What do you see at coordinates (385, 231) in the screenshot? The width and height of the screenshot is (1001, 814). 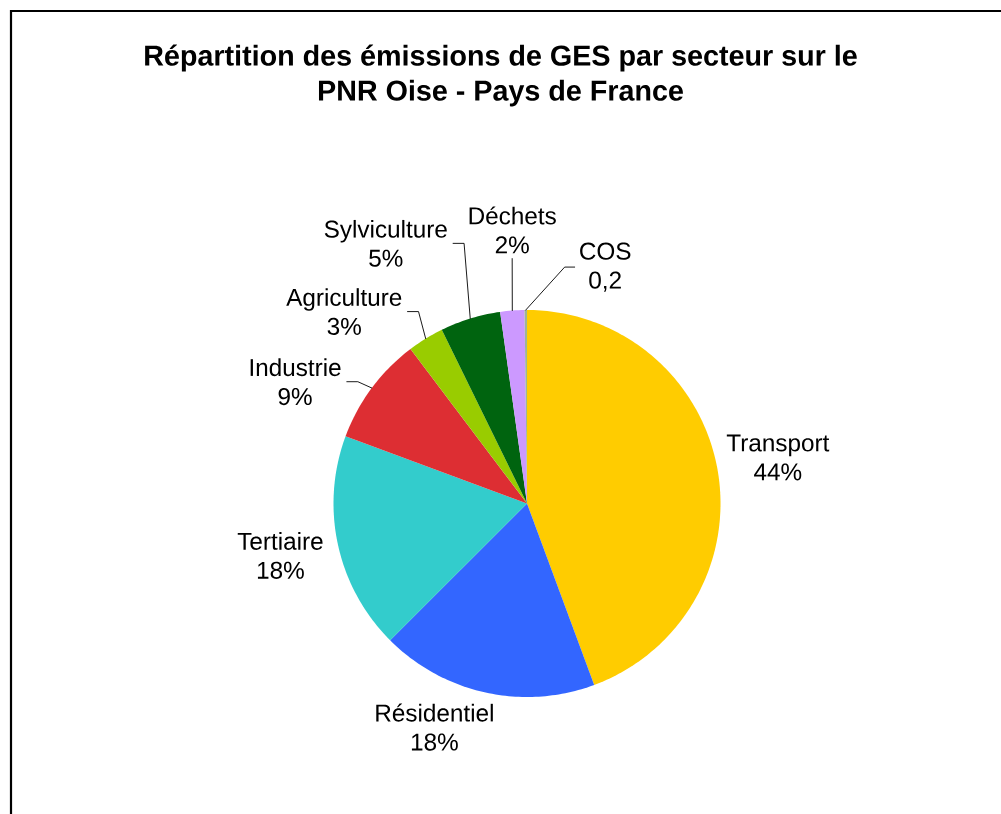 I see `slice-label: Sylviculture` at bounding box center [385, 231].